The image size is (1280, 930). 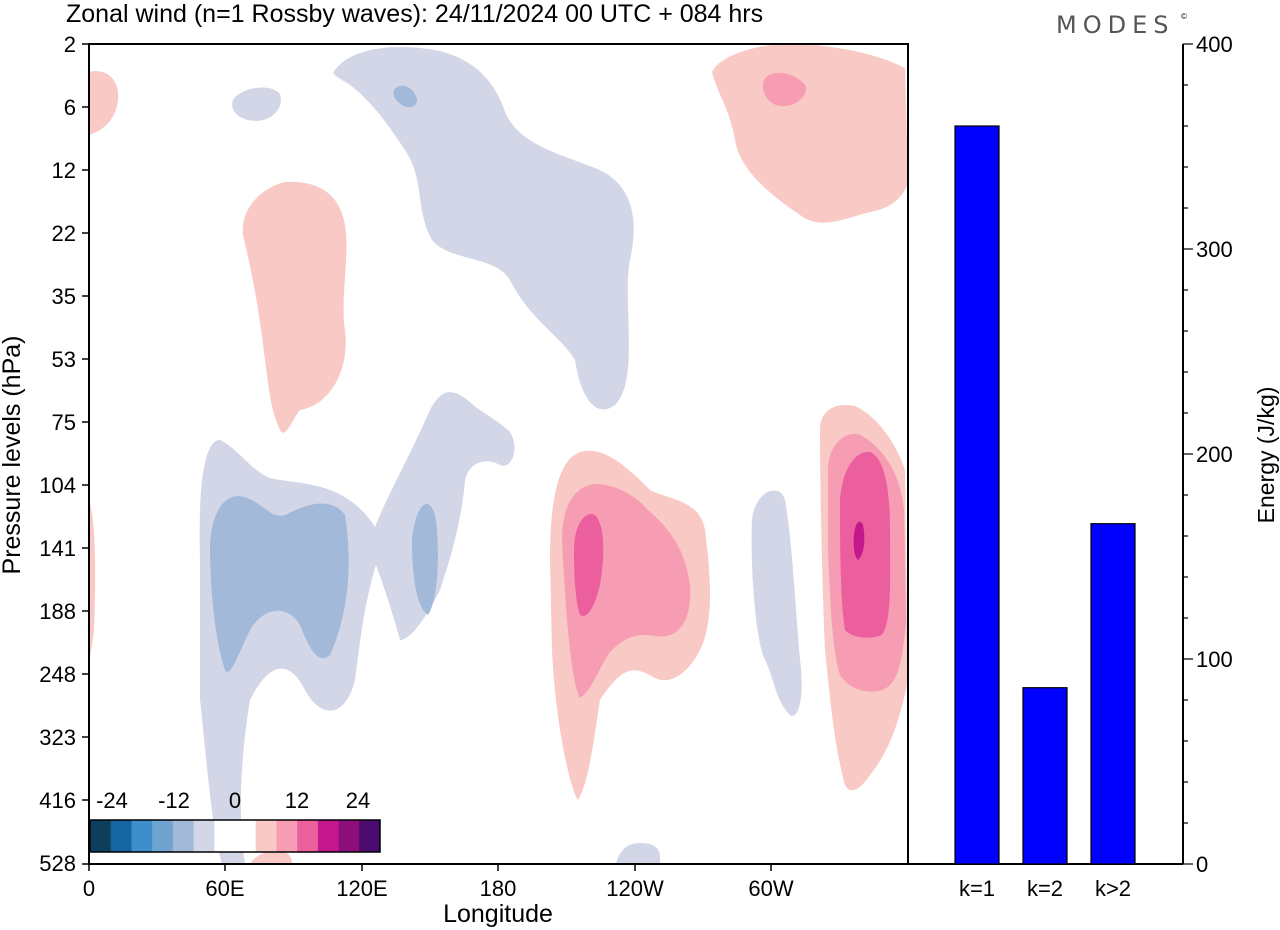 What do you see at coordinates (57, 737) in the screenshot?
I see `y-tick-label: 323` at bounding box center [57, 737].